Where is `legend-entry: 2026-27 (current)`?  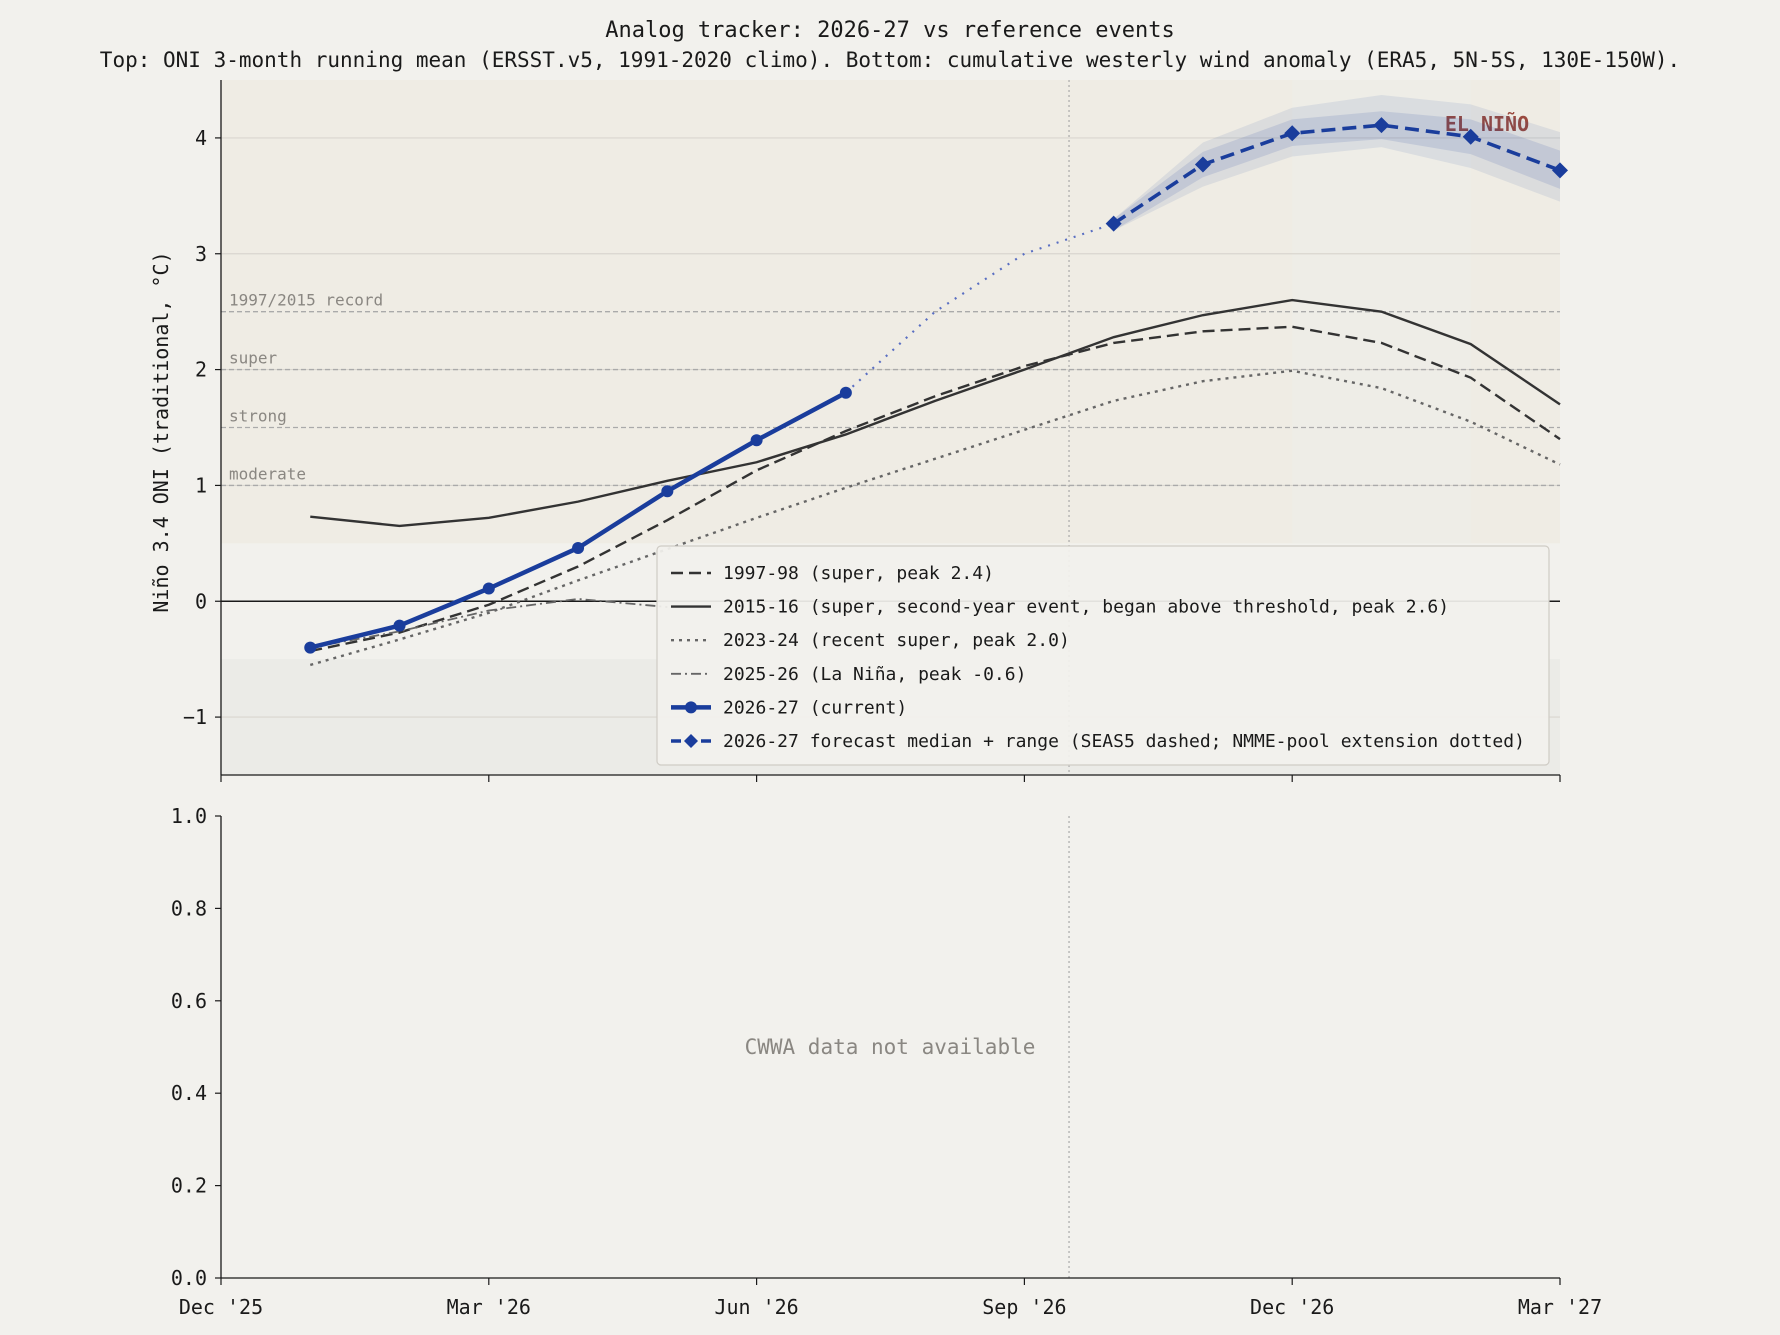 legend-entry: 2026-27 (current) is located at coordinates (815, 707).